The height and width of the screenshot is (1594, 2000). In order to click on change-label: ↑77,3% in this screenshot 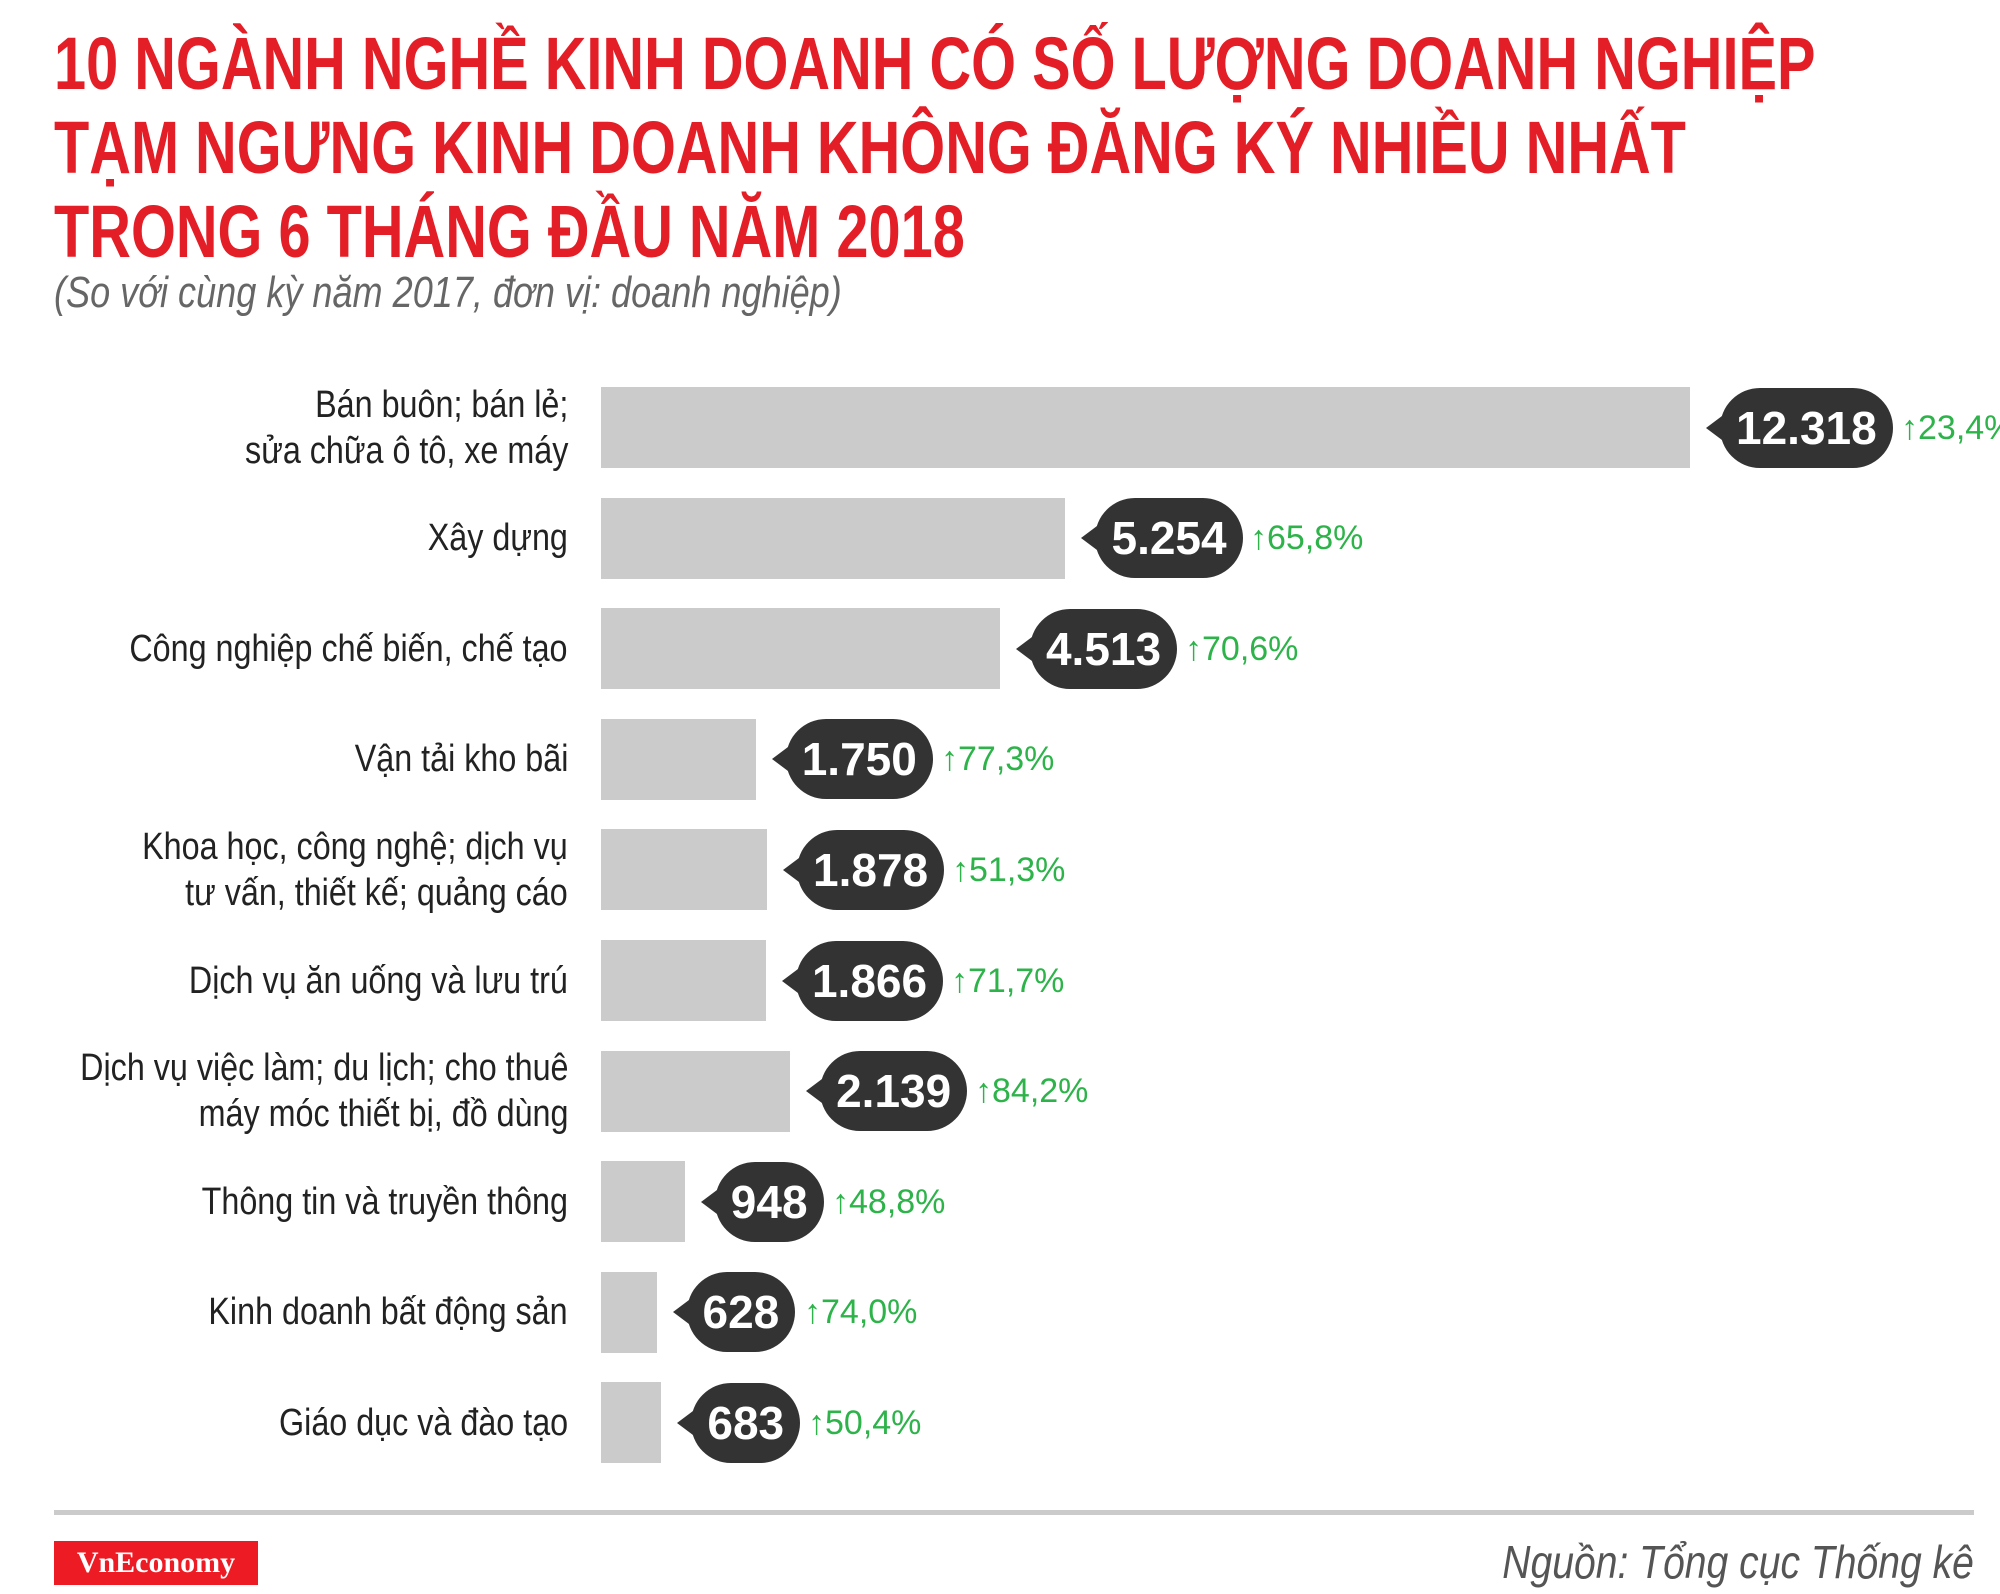, I will do `click(997, 759)`.